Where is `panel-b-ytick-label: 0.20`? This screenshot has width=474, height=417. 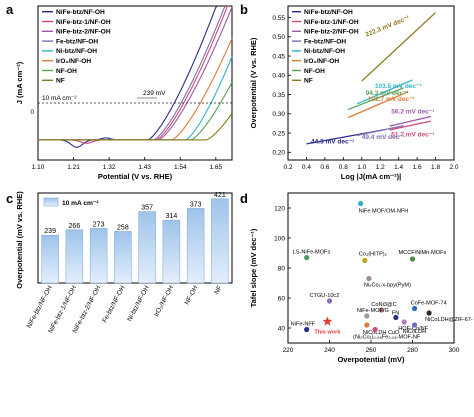
panel-b-ytick-label: 0.20 is located at coordinates (278, 153).